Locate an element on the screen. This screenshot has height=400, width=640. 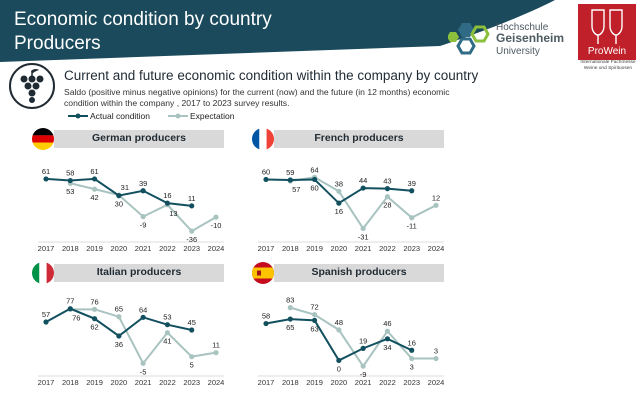
data-label-expectation: 31 is located at coordinates (125, 187).